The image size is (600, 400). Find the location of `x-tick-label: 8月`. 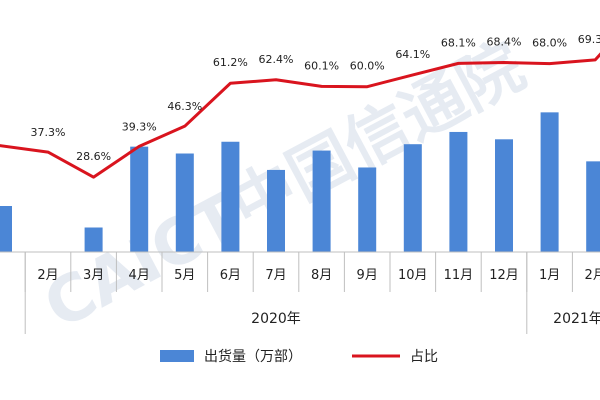

x-tick-label: 8月 is located at coordinates (321, 275).